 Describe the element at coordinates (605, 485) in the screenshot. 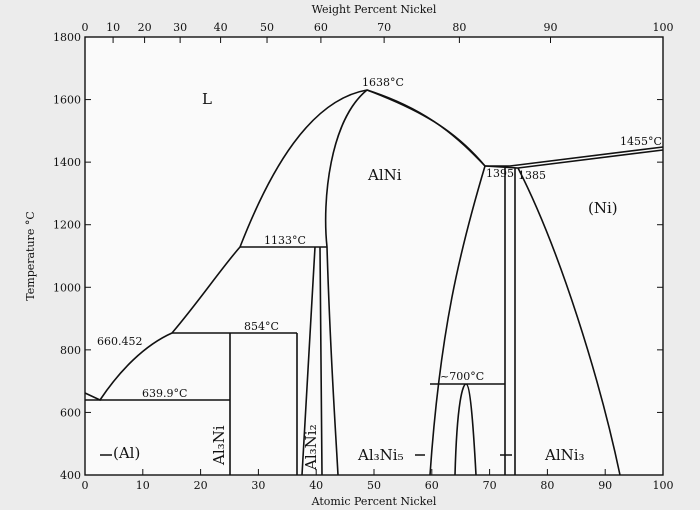

I see `x-tick-label: 90` at that location.